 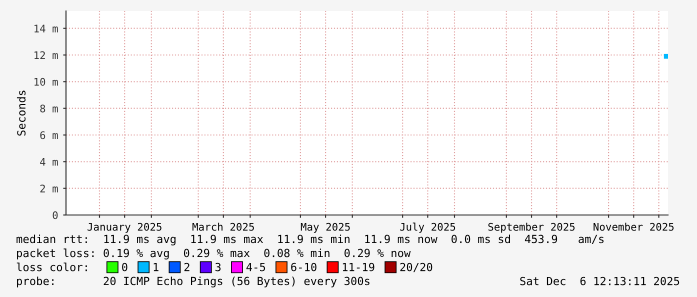 I want to click on y-tick-label: 8 m, so click(x=49, y=108).